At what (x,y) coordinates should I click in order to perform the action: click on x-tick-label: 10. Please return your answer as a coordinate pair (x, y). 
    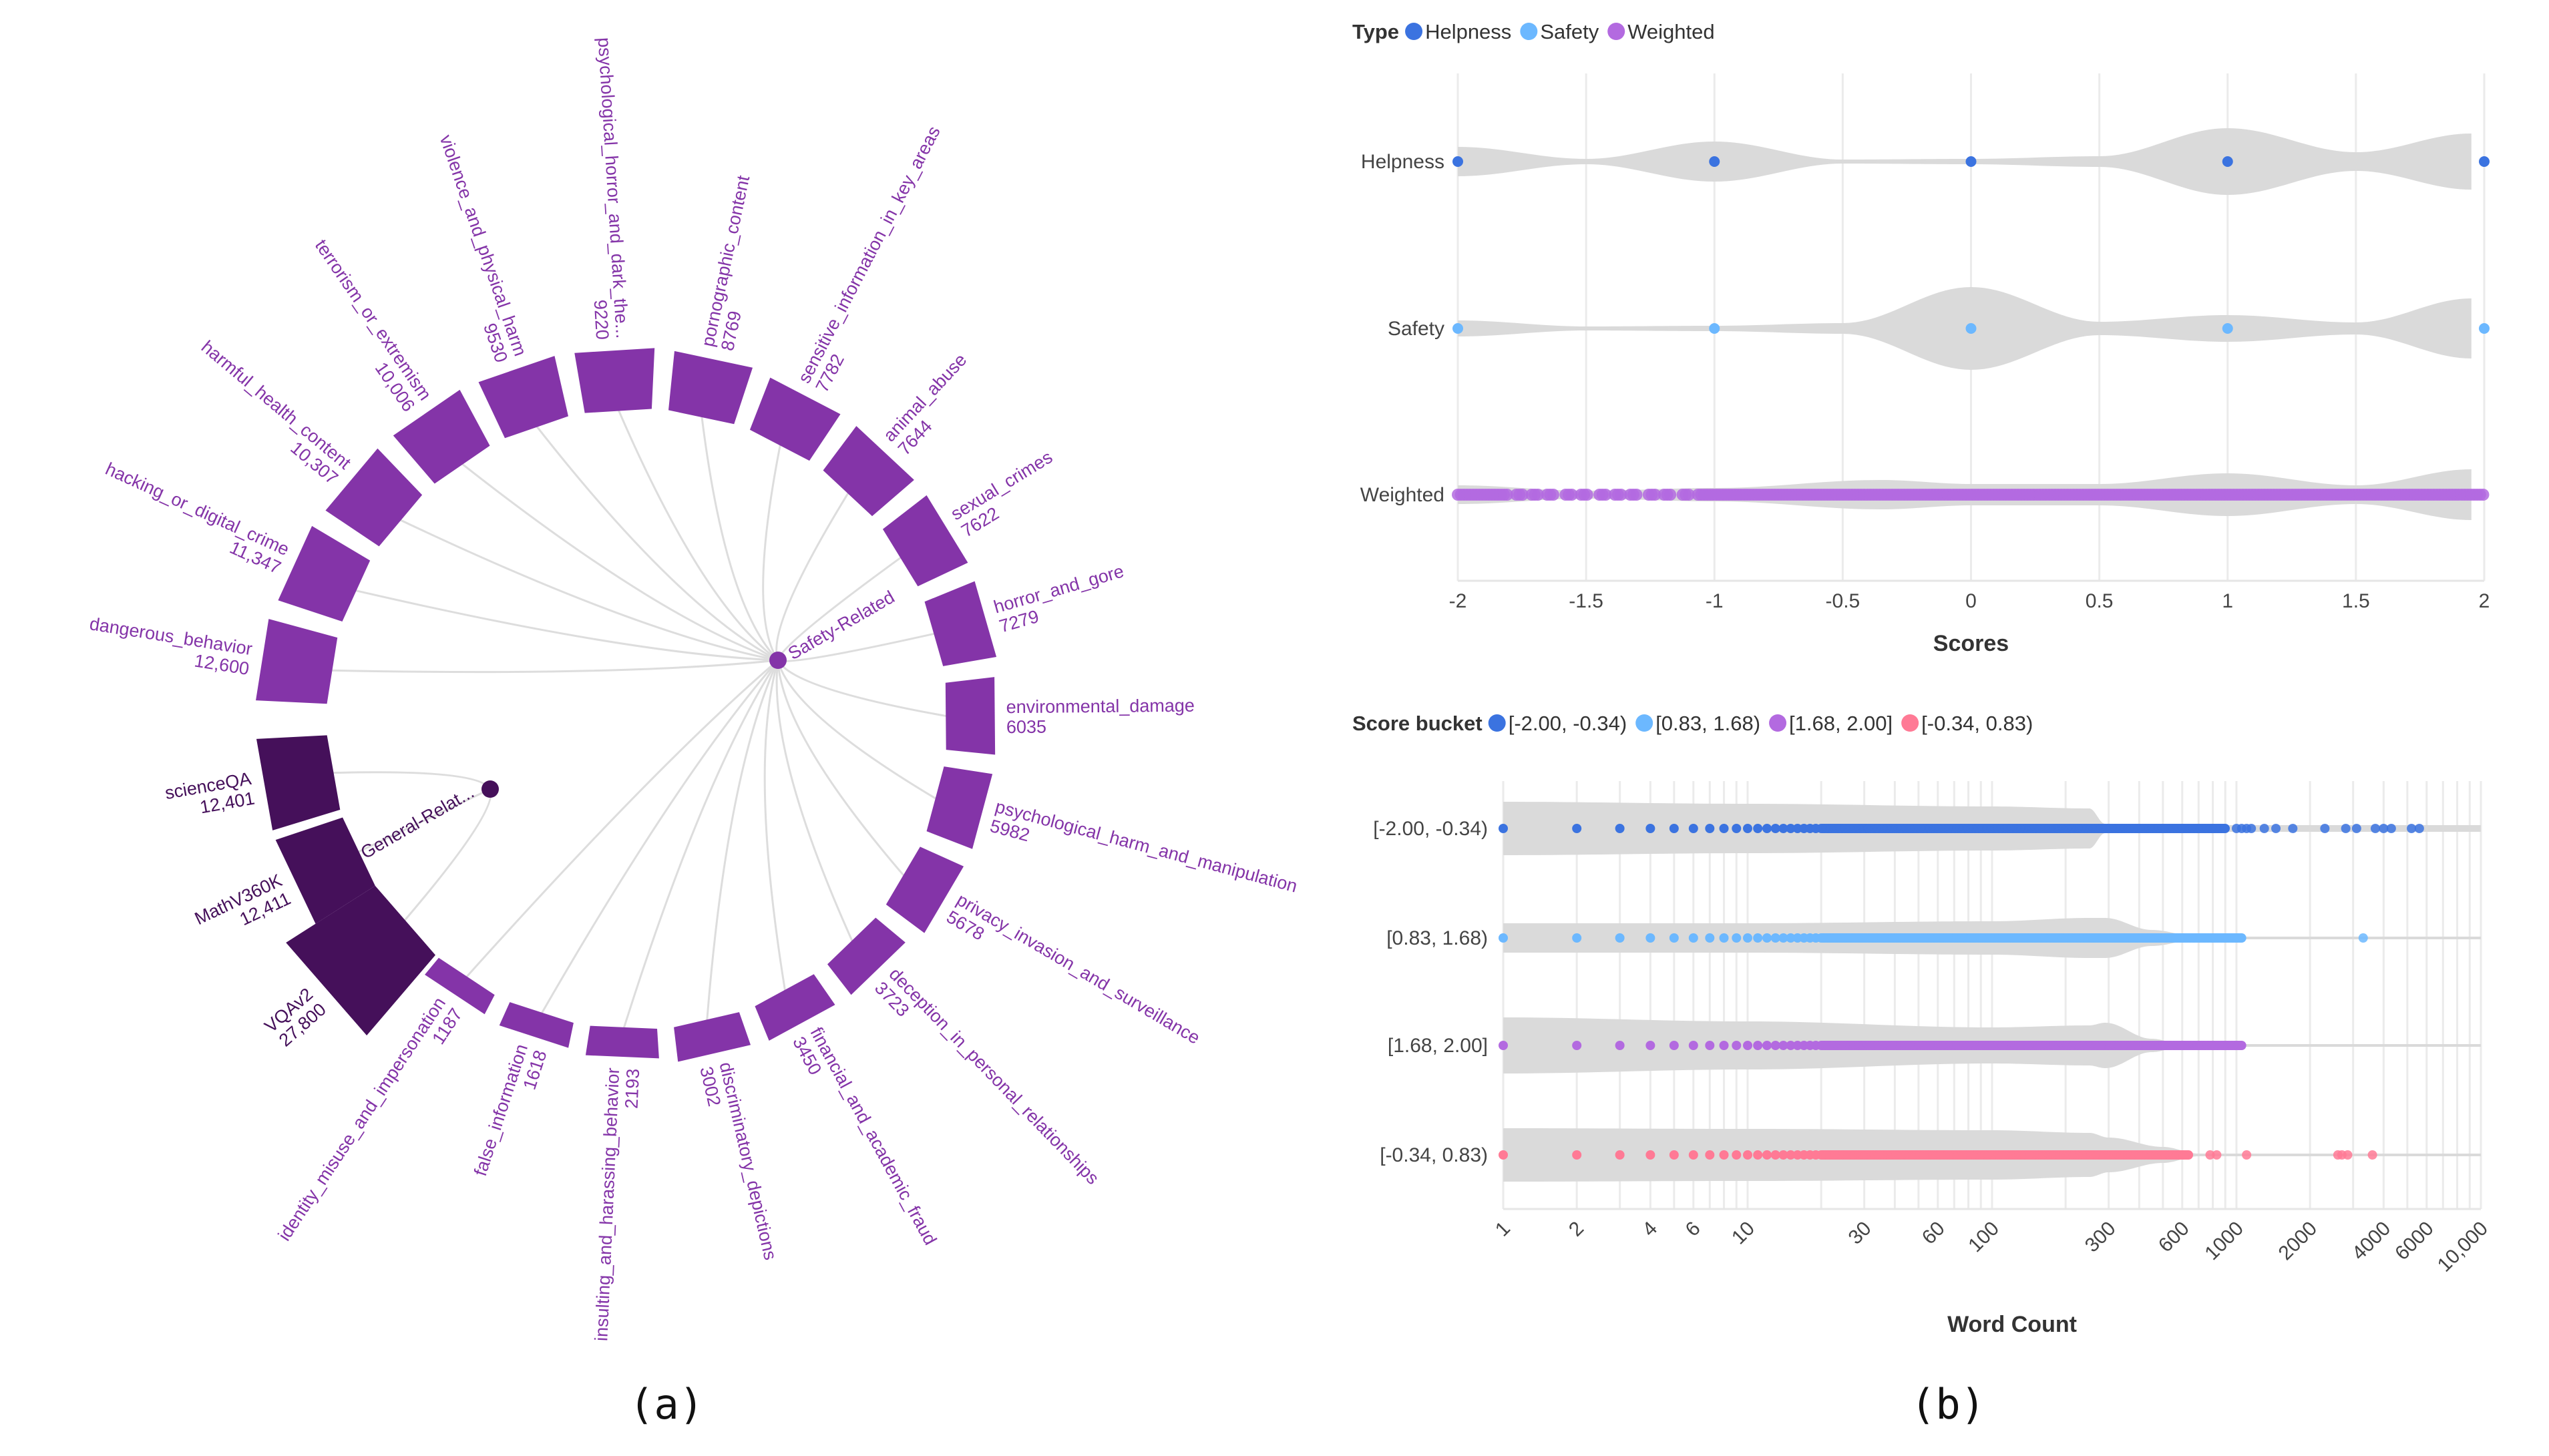
    Looking at the image, I should click on (1743, 1233).